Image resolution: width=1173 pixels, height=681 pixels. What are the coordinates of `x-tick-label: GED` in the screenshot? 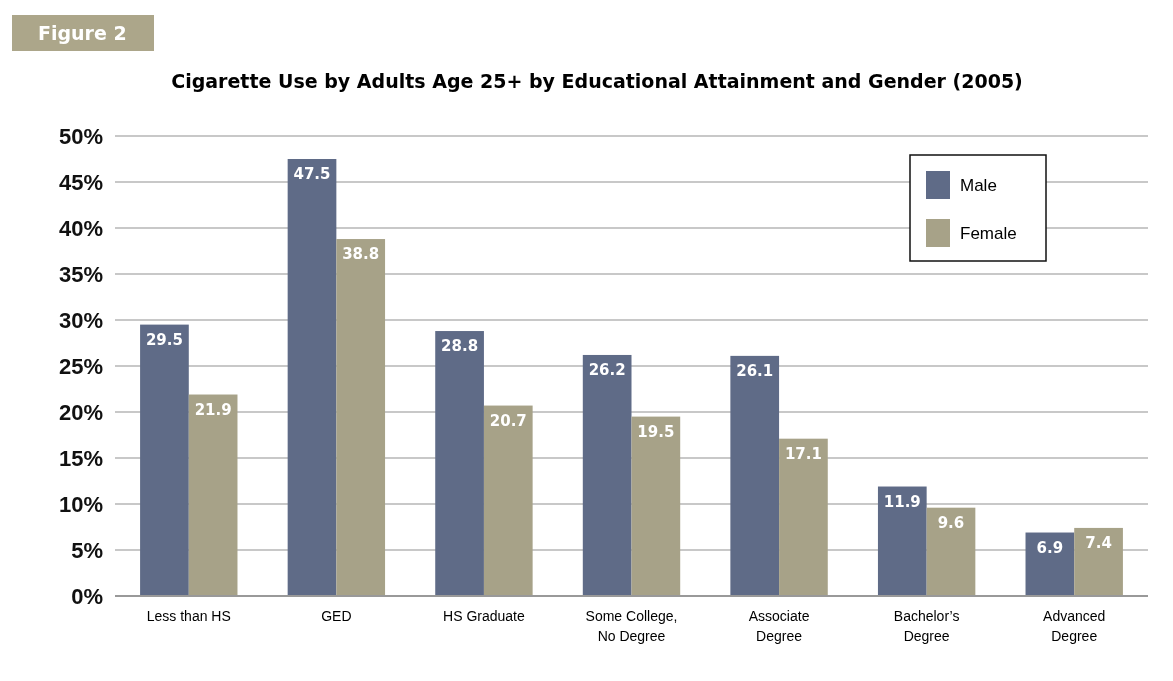 It's located at (336, 616).